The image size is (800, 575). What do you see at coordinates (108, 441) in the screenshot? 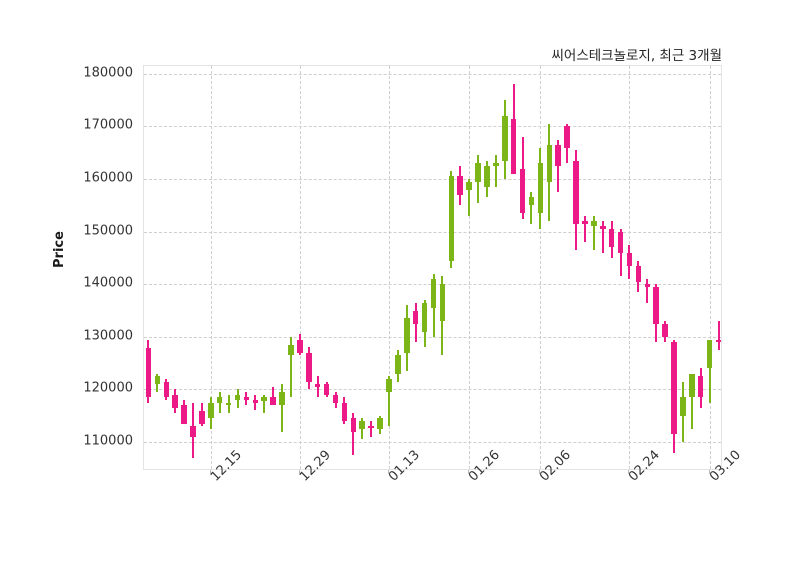
I see `y-axis-tick-label: 110000` at bounding box center [108, 441].